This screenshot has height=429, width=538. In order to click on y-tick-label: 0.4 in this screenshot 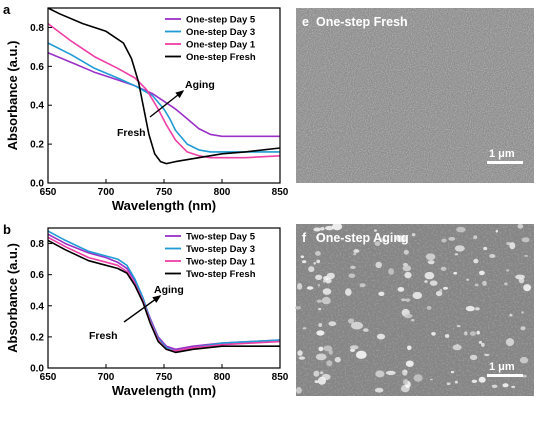, I will do `click(37, 106)`.